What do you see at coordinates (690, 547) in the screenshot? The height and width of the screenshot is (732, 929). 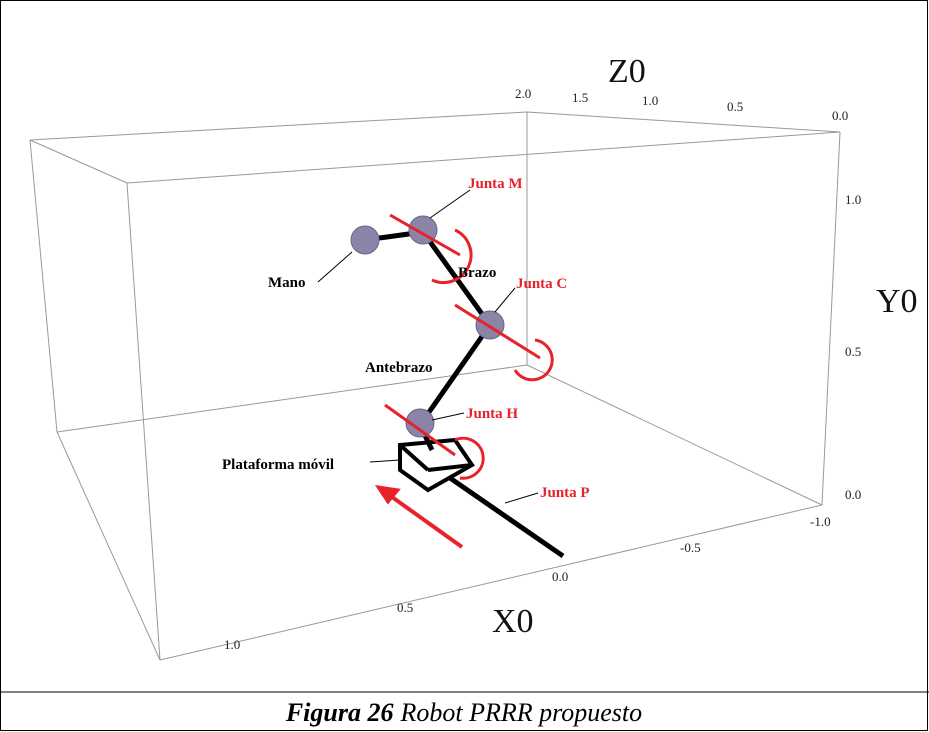 I see `tick-label: -0.5` at bounding box center [690, 547].